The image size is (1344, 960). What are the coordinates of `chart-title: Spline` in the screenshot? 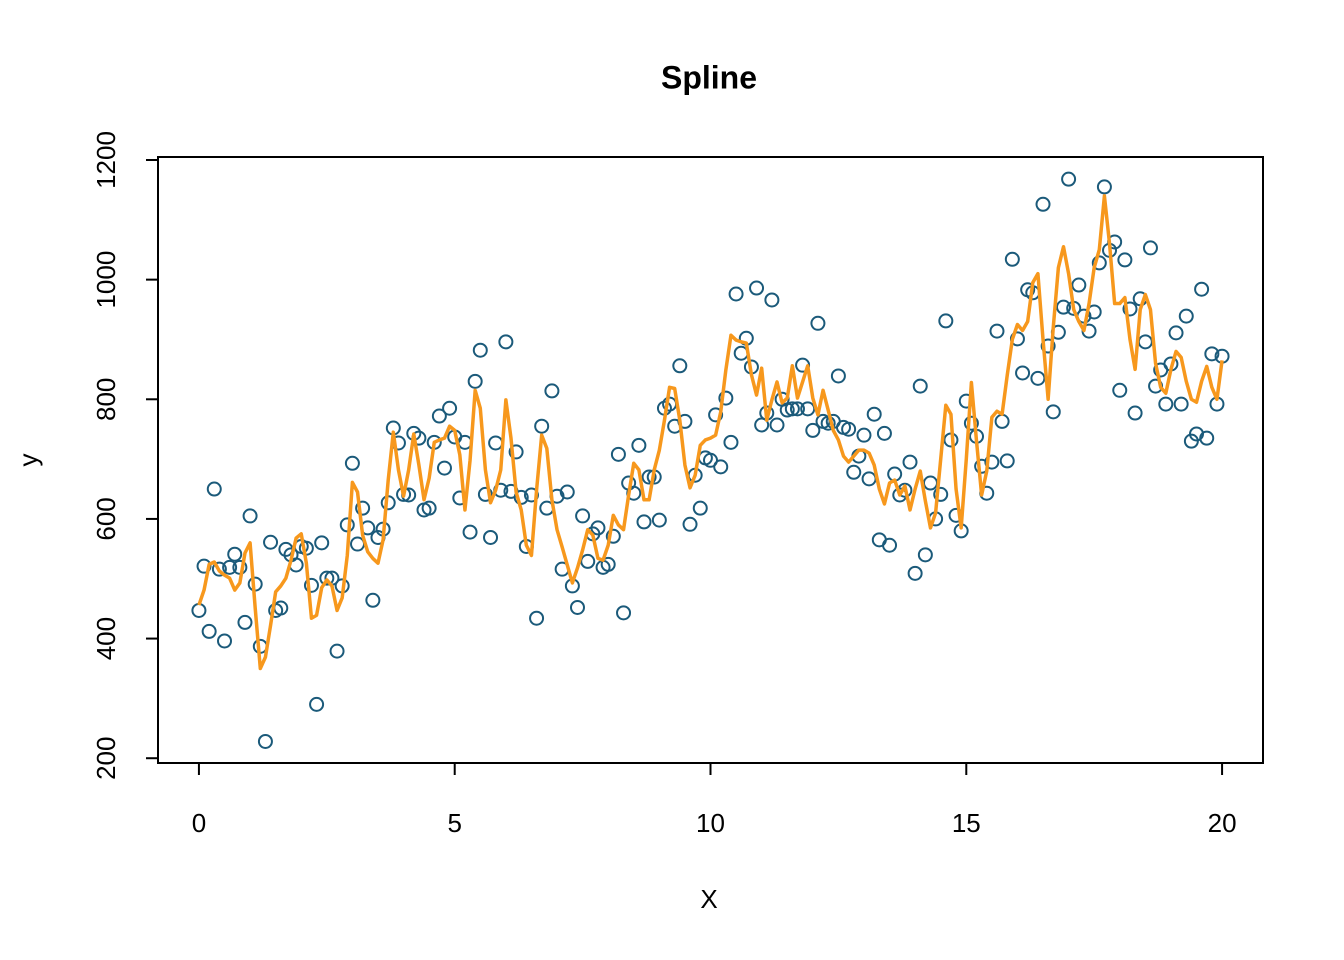 It's located at (709, 77).